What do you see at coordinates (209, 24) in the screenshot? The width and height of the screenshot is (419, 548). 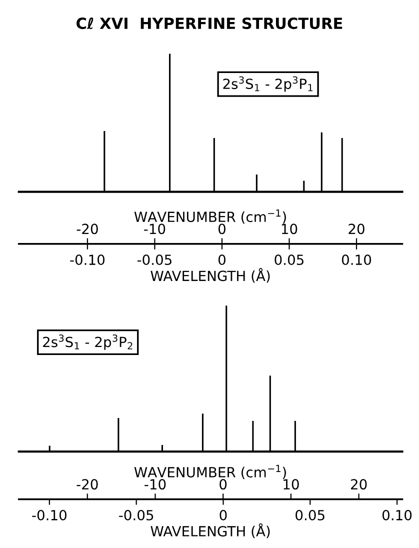 I see `chart-title: Cℓ XVI HYPERFINE STRUCTURE` at bounding box center [209, 24].